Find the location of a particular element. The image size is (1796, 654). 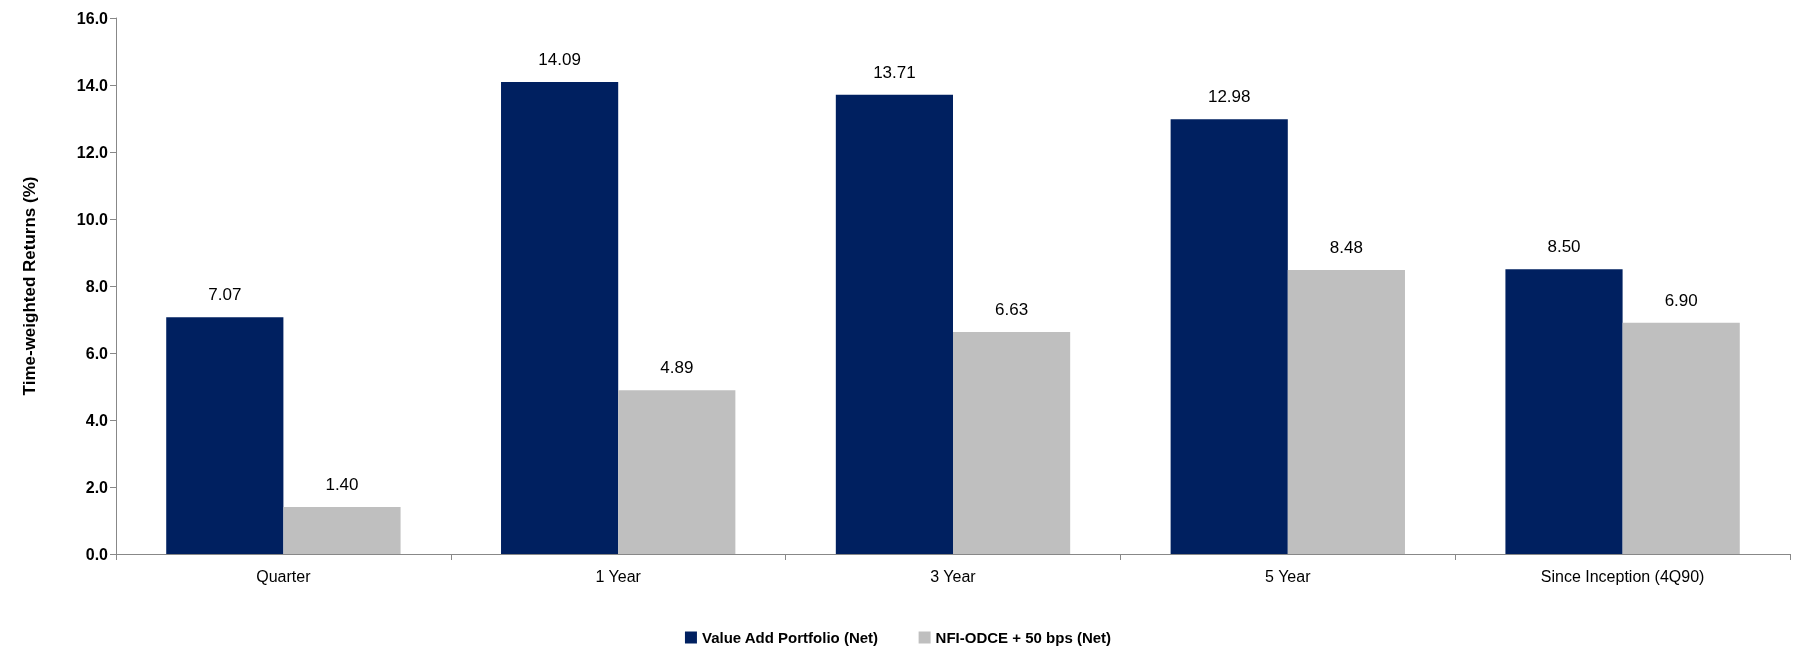

text: 14.09 is located at coordinates (559, 59).